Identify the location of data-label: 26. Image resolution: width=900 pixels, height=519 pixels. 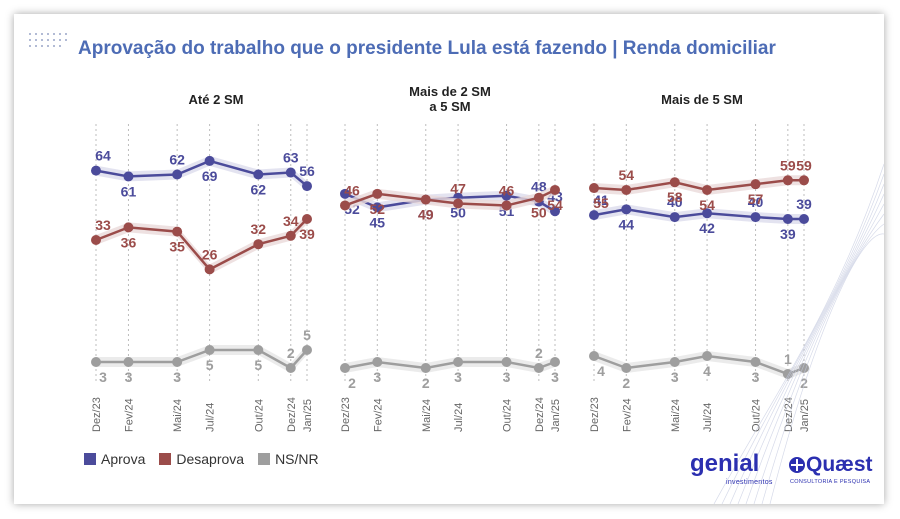
(210, 254).